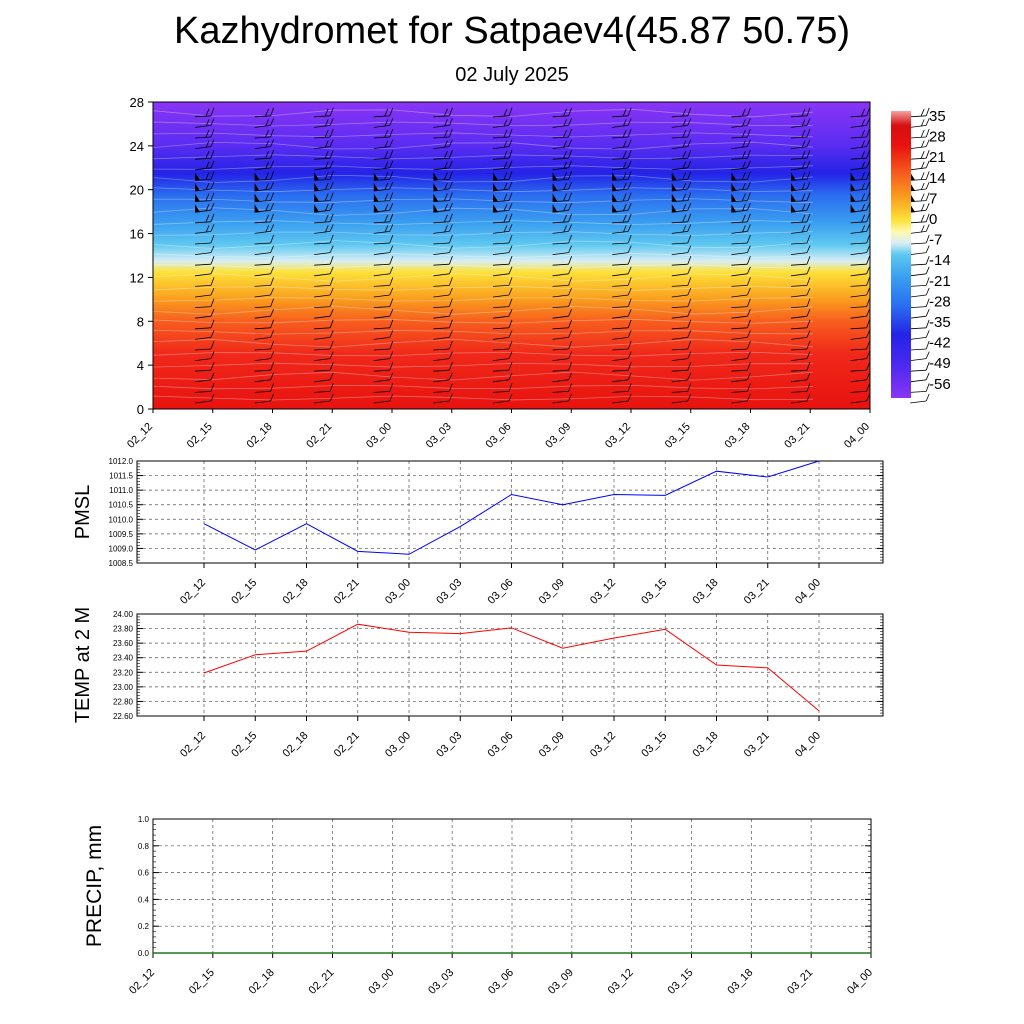 The width and height of the screenshot is (1024, 1024). What do you see at coordinates (501, 592) in the screenshot?
I see `x-tick-label: 03_06` at bounding box center [501, 592].